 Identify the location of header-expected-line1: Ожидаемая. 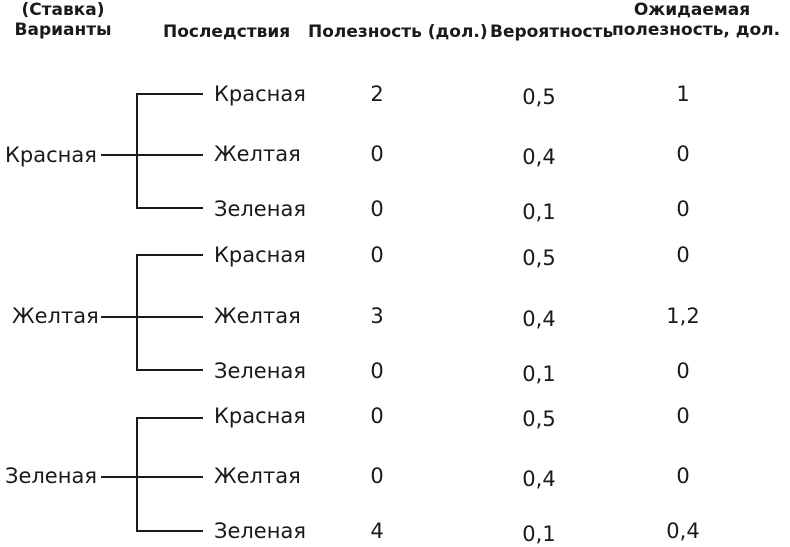
(692, 10).